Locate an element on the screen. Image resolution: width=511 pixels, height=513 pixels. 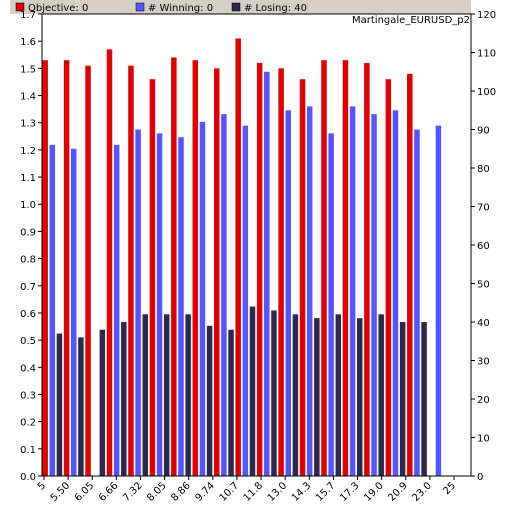
right-tick-label: 30 is located at coordinates (483, 362).